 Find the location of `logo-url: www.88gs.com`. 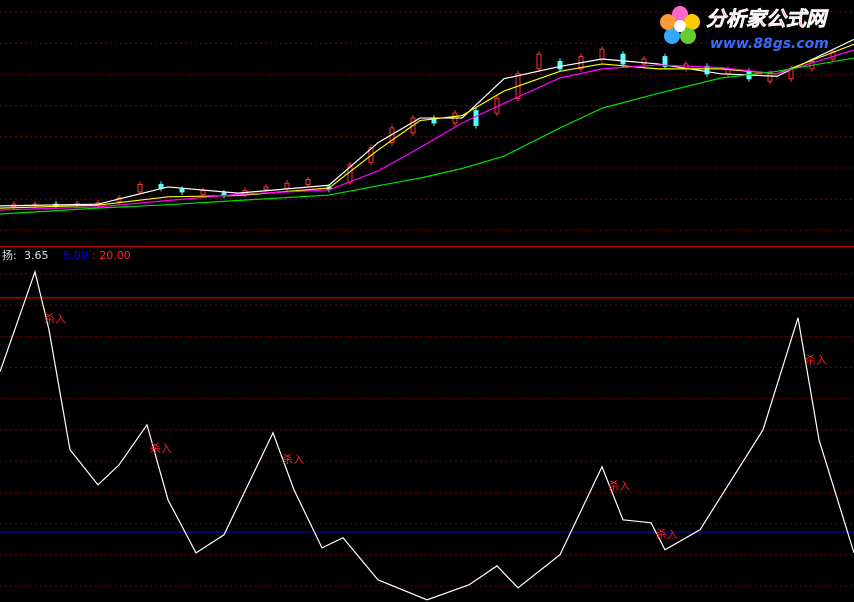

logo-url: www.88gs.com is located at coordinates (769, 44).